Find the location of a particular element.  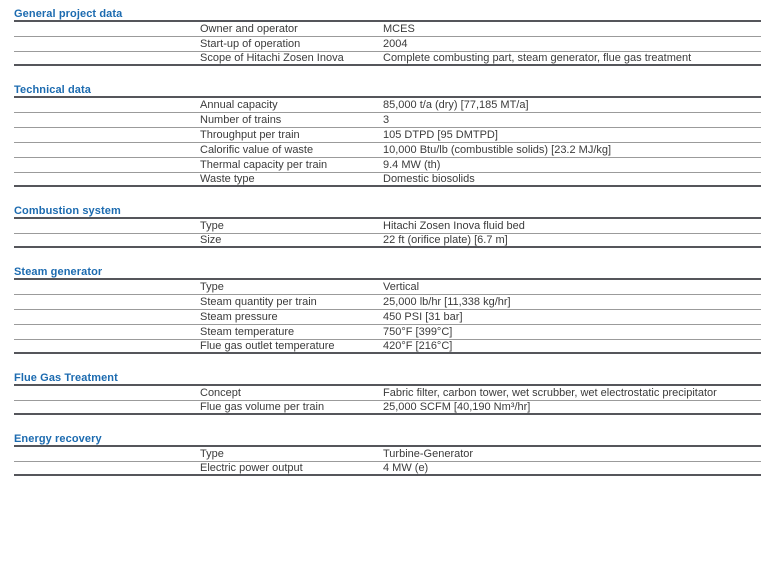

row-value: 3 is located at coordinates (386, 120).